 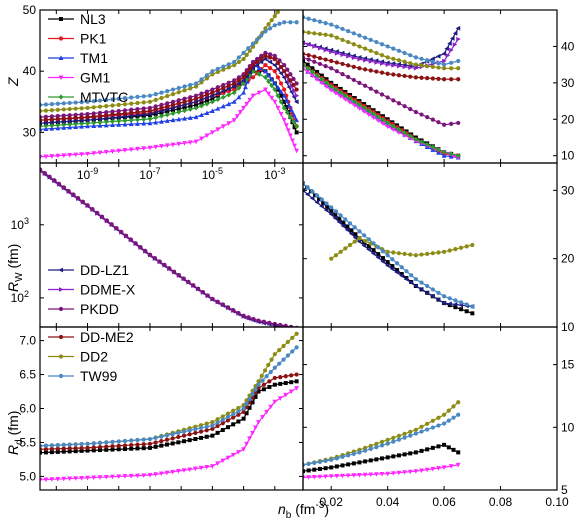 What do you see at coordinates (107, 337) in the screenshot?
I see `legend-label-dd-me2: DD-ME2` at bounding box center [107, 337].